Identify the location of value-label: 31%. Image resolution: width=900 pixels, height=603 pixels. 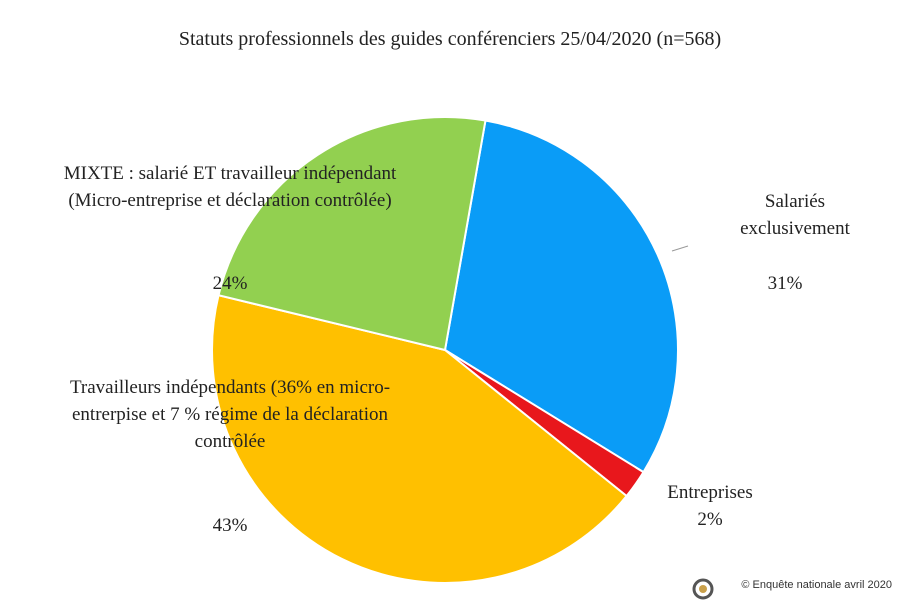
(785, 283).